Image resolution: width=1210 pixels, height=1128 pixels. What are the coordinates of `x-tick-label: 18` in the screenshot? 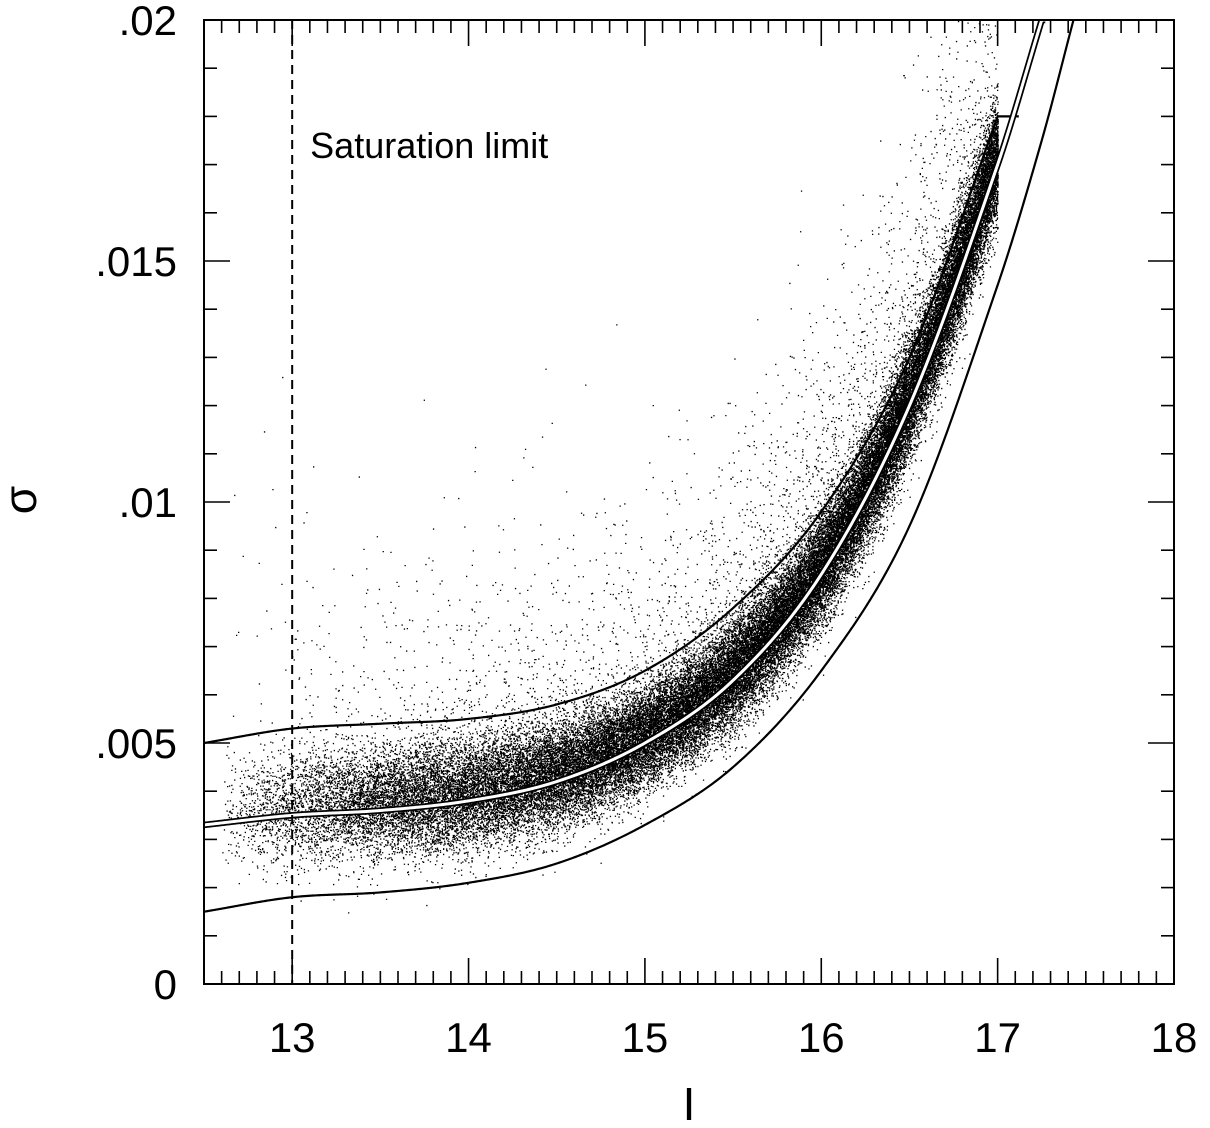 It's located at (1174, 1037).